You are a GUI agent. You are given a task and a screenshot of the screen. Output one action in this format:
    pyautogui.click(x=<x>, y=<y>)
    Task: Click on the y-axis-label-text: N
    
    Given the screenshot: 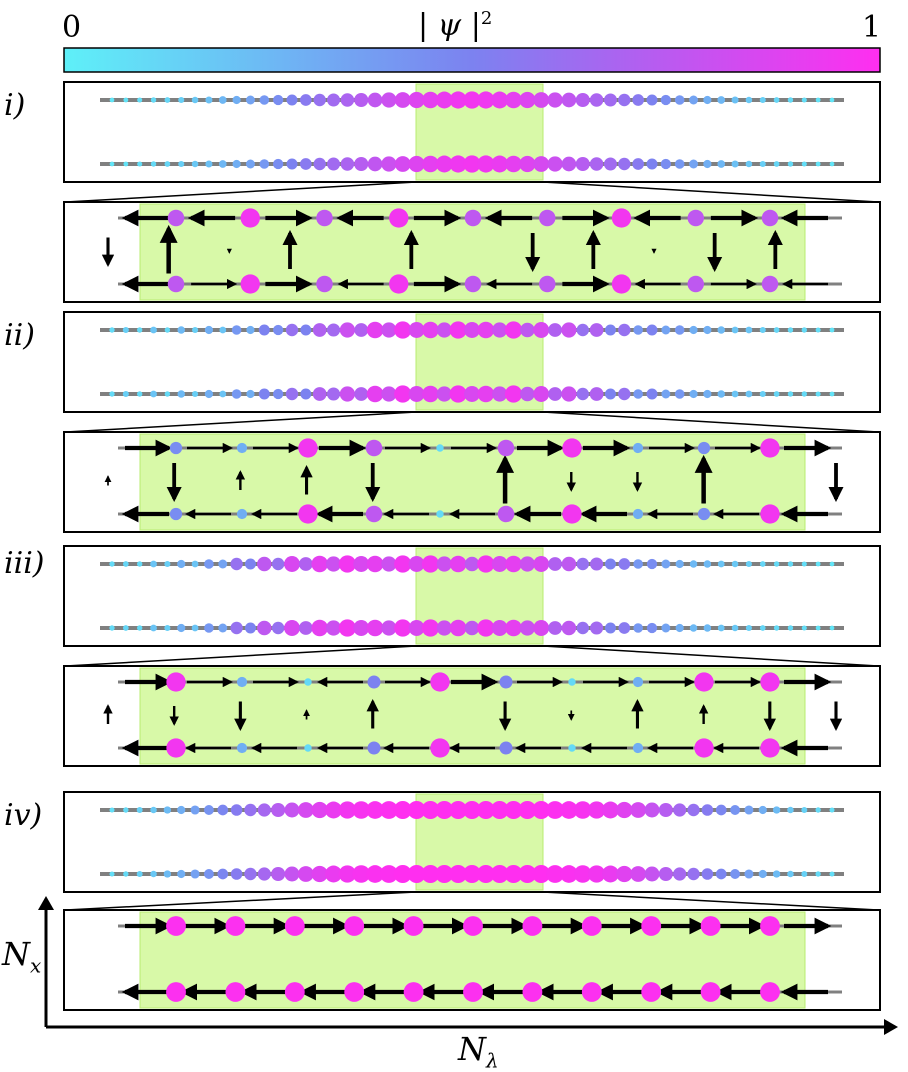 What is the action you would take?
    pyautogui.click(x=16, y=954)
    